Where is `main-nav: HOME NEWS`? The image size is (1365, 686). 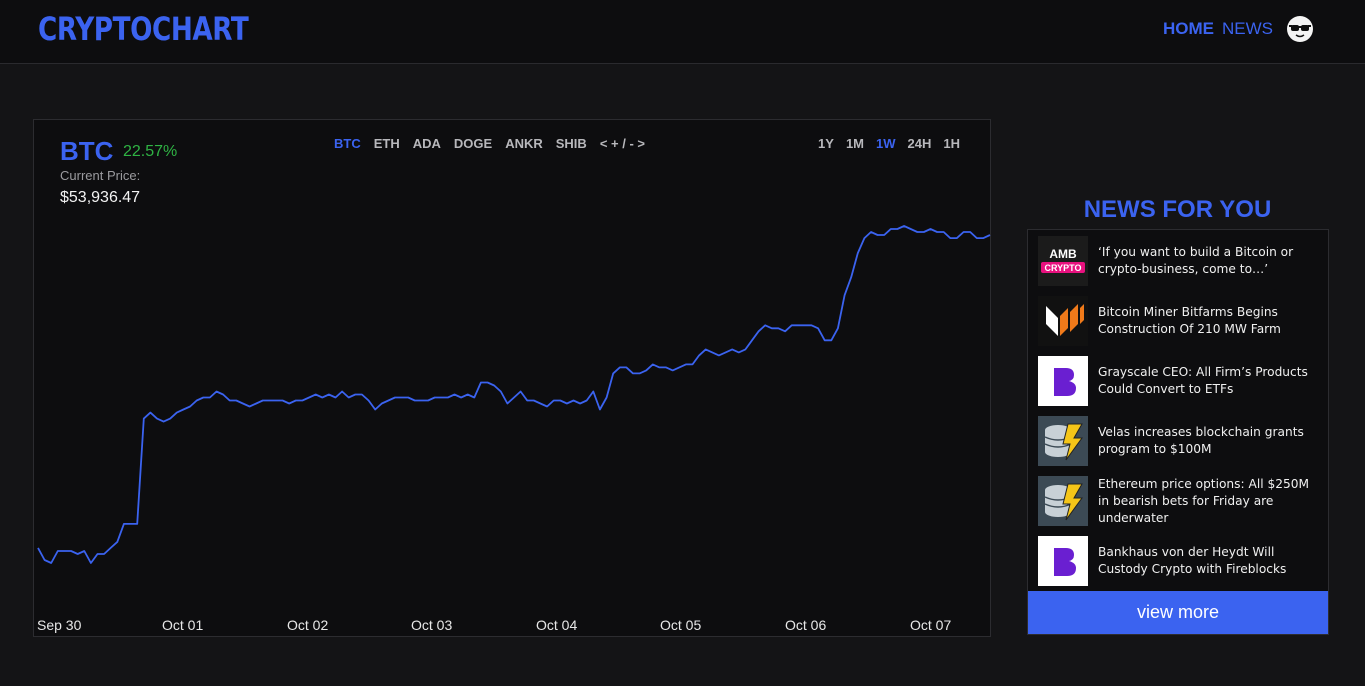 main-nav: HOME NEWS is located at coordinates (1238, 29).